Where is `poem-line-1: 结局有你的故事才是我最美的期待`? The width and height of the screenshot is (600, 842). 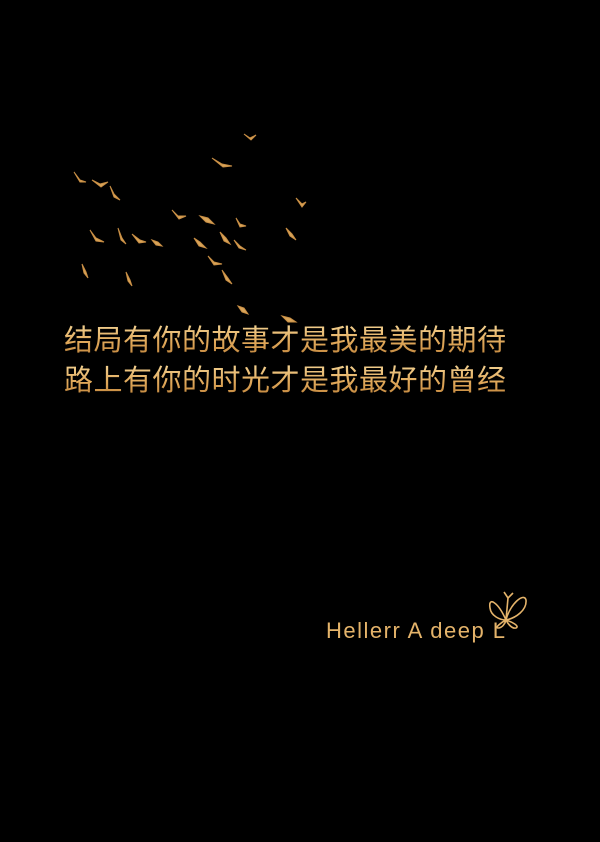
poem-line-1: 结局有你的故事才是我最美的期待 is located at coordinates (324, 340).